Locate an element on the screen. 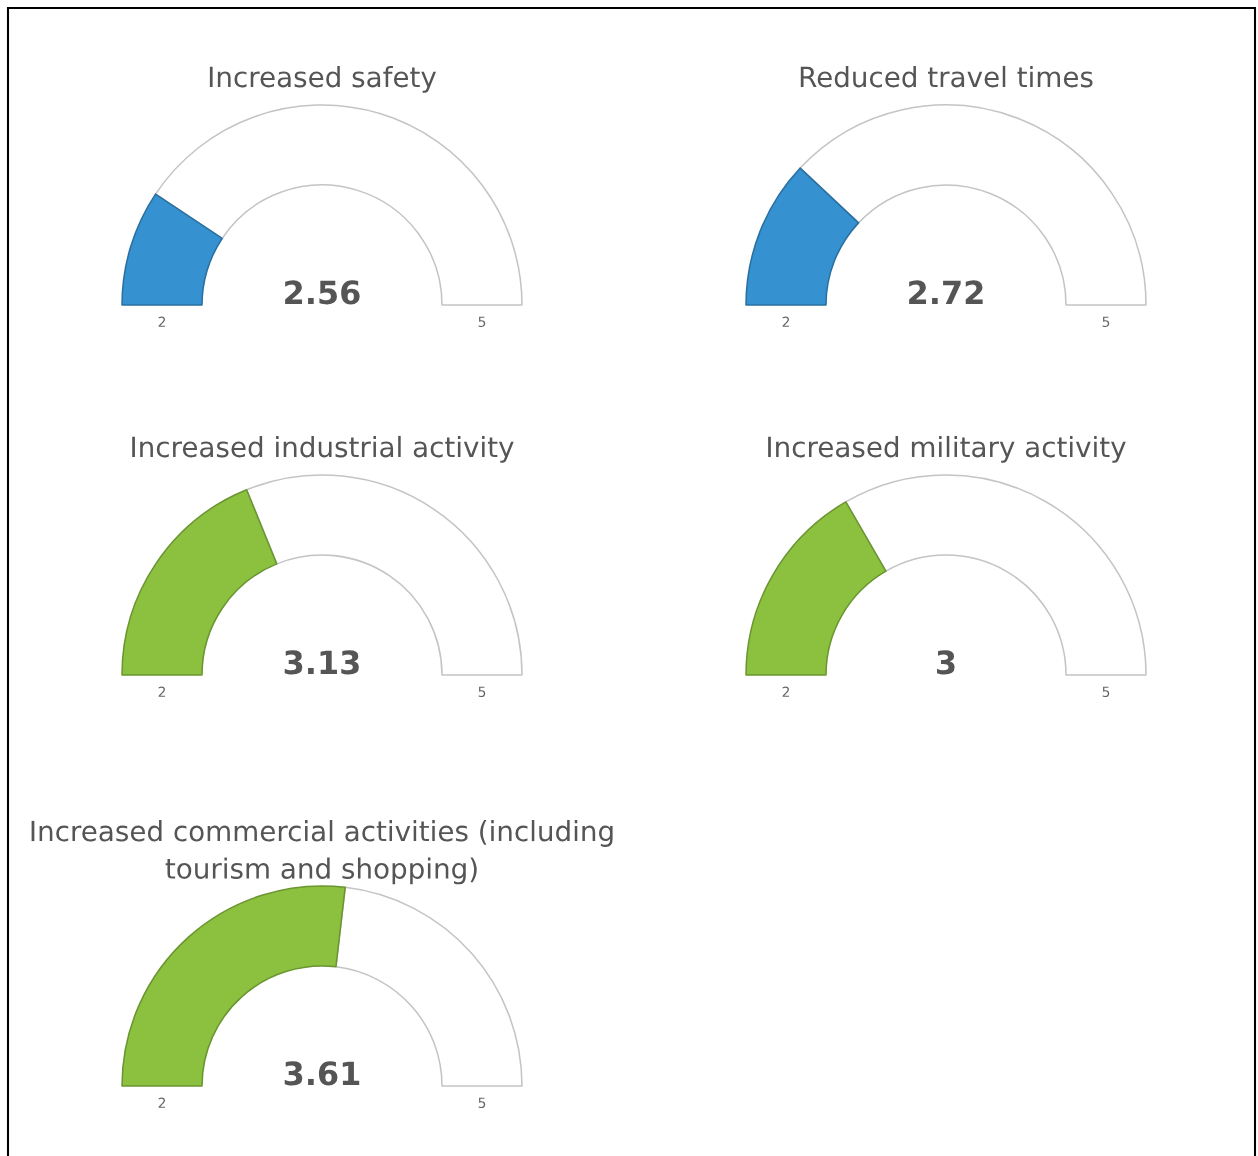  chart-title: Reduced travel times is located at coordinates (946, 76).